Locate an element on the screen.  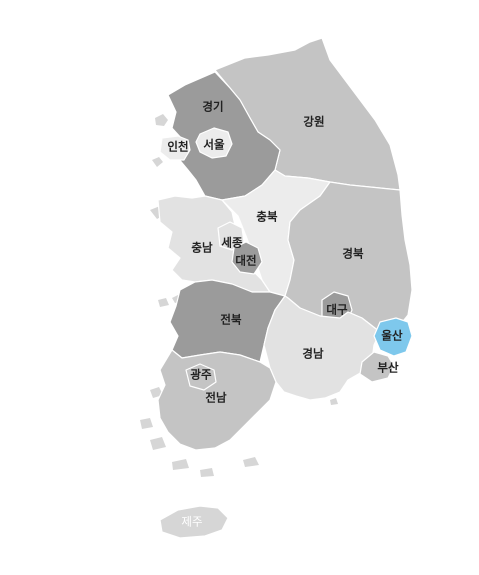
region-ulsan is located at coordinates (393, 337).